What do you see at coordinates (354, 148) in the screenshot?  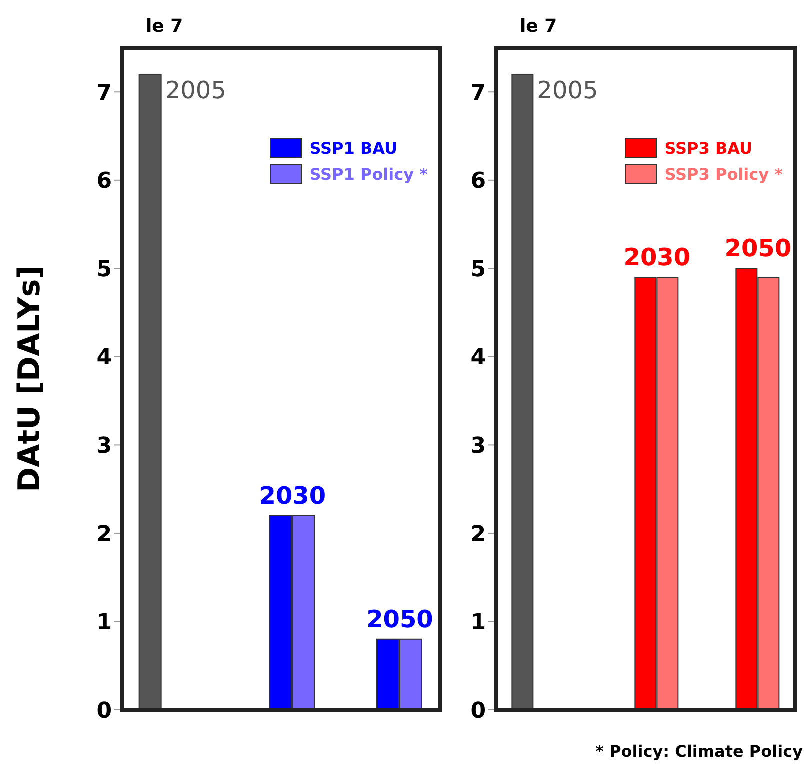 I see `legend-label: SSP1 BAU` at bounding box center [354, 148].